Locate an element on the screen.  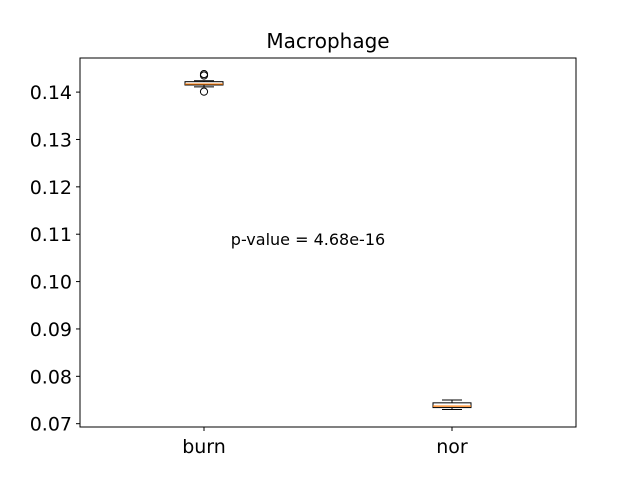
p-value-annotation: p-value = 4.68e-16 is located at coordinates (308, 239).